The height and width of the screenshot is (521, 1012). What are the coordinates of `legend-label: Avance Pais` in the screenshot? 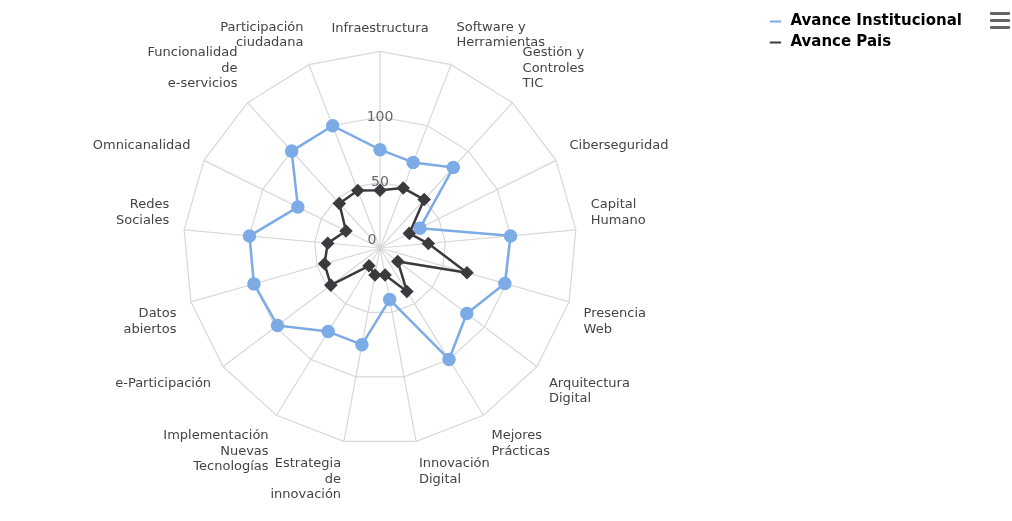 It's located at (841, 41).